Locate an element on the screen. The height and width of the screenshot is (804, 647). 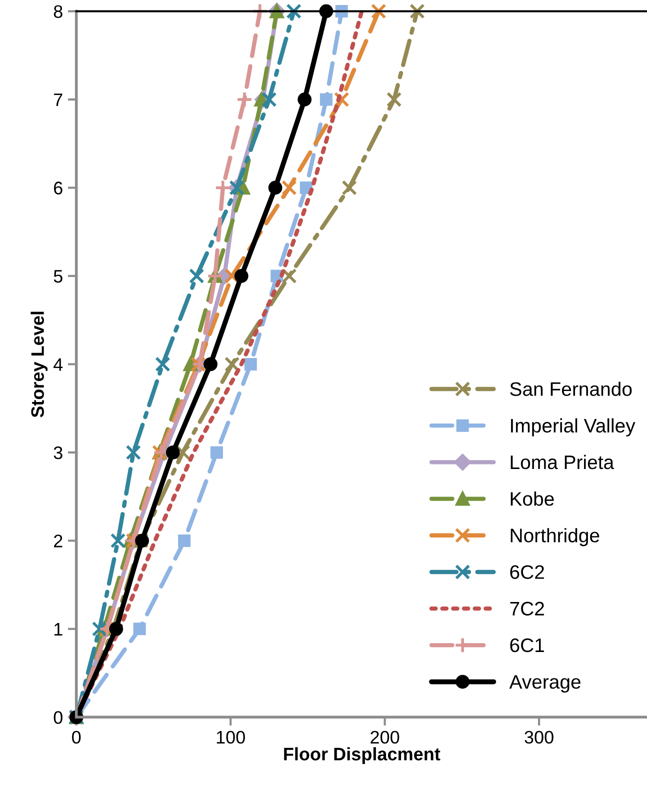
y-tick-label: 5 is located at coordinates (58, 276).